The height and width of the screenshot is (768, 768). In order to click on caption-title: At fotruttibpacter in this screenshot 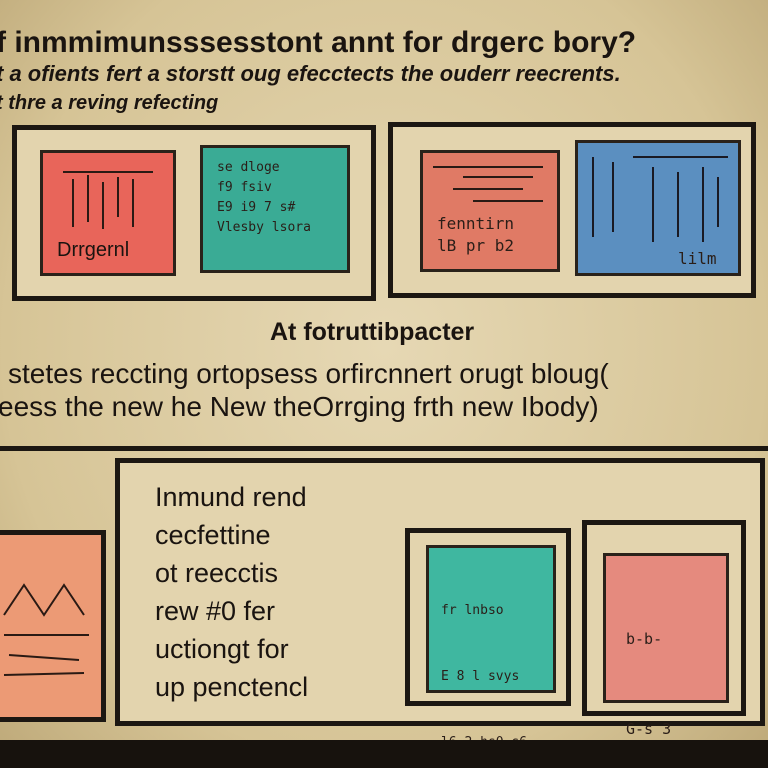, I will do `click(372, 332)`.